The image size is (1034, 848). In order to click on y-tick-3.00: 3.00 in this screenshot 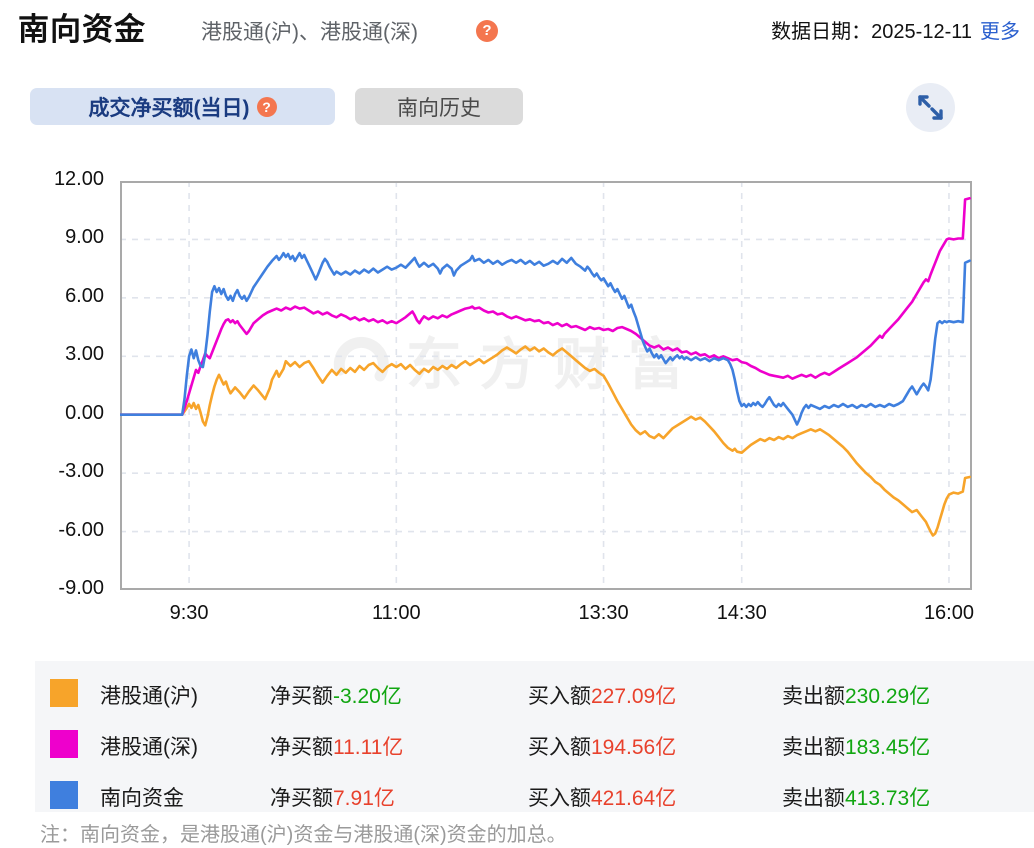, I will do `click(84, 354)`.